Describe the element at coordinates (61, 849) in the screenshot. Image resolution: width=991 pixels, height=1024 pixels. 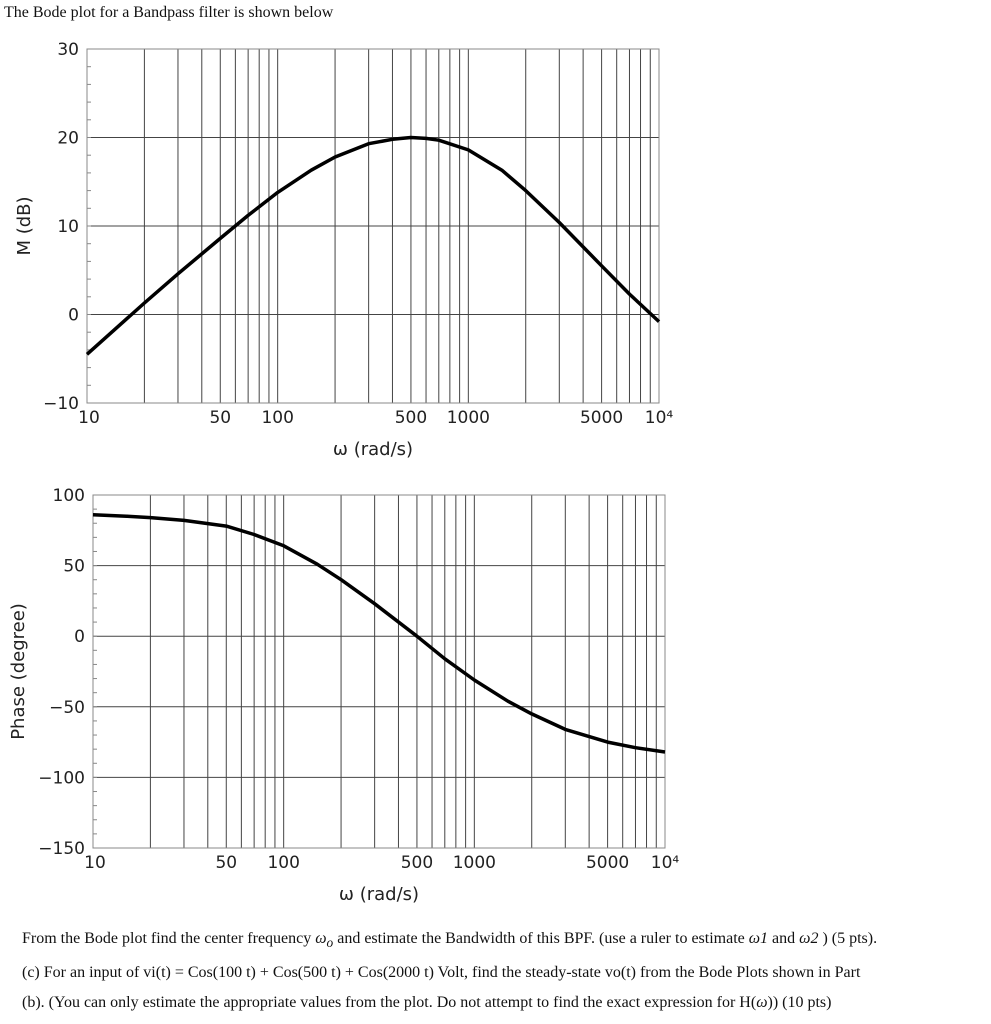
I see `y-tick-label: −150` at that location.